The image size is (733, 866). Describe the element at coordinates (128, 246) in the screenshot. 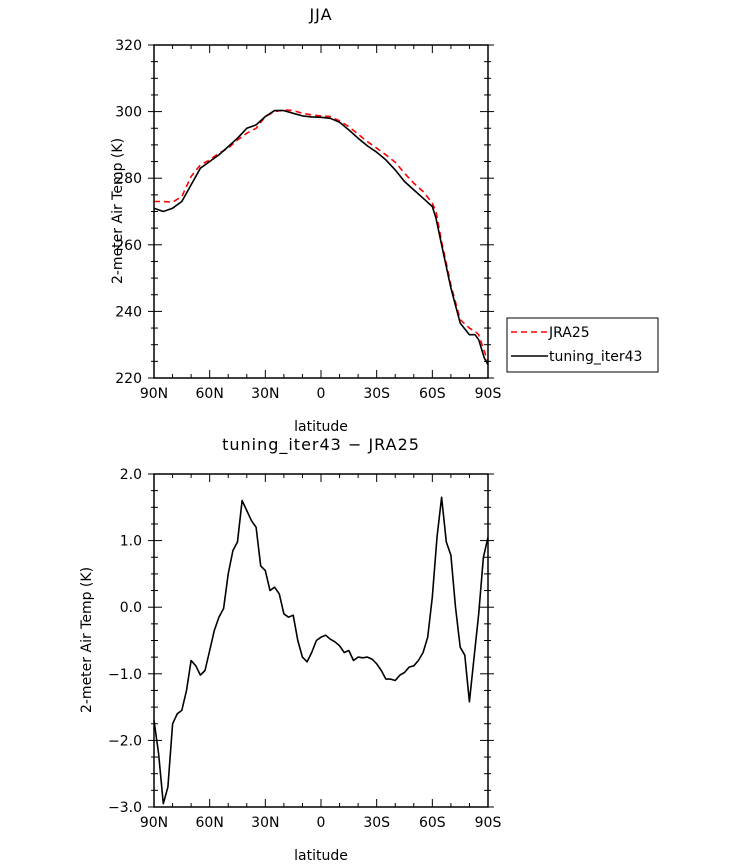

I see `top-y-tick-label: 260` at that location.